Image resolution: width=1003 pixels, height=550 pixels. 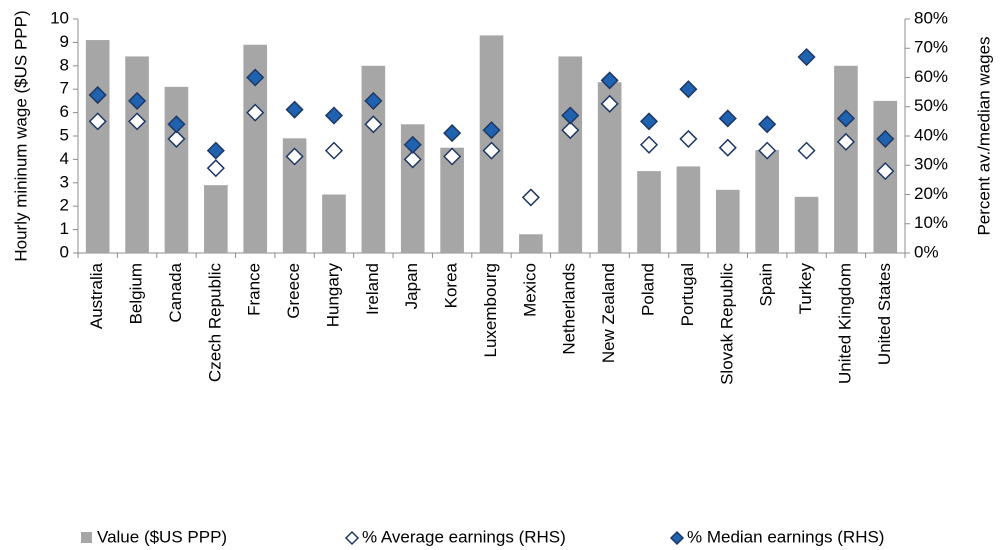 I want to click on x-tick-label: Australia, so click(x=96, y=295).